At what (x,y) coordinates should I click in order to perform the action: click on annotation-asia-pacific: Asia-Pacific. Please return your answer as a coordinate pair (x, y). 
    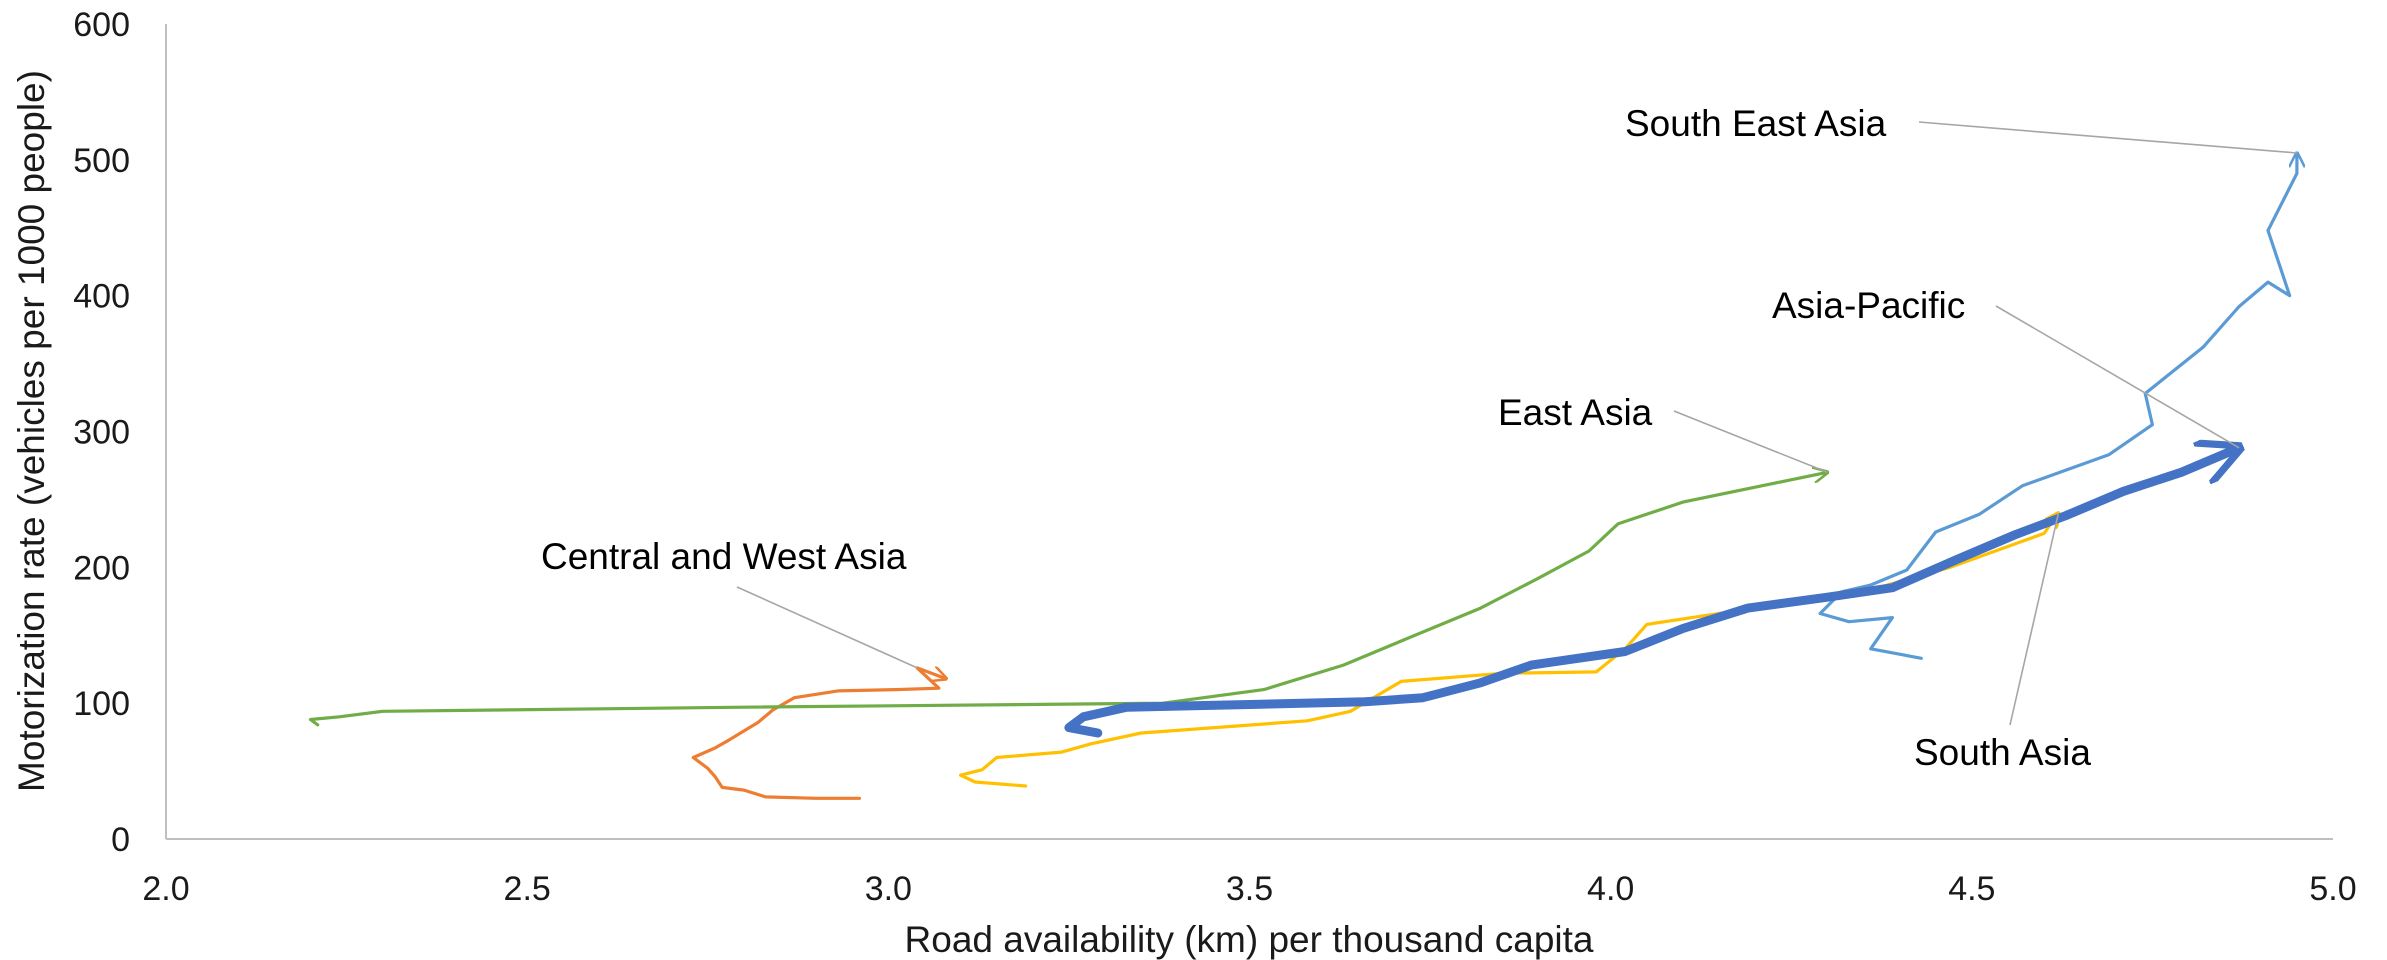
    Looking at the image, I should click on (1868, 305).